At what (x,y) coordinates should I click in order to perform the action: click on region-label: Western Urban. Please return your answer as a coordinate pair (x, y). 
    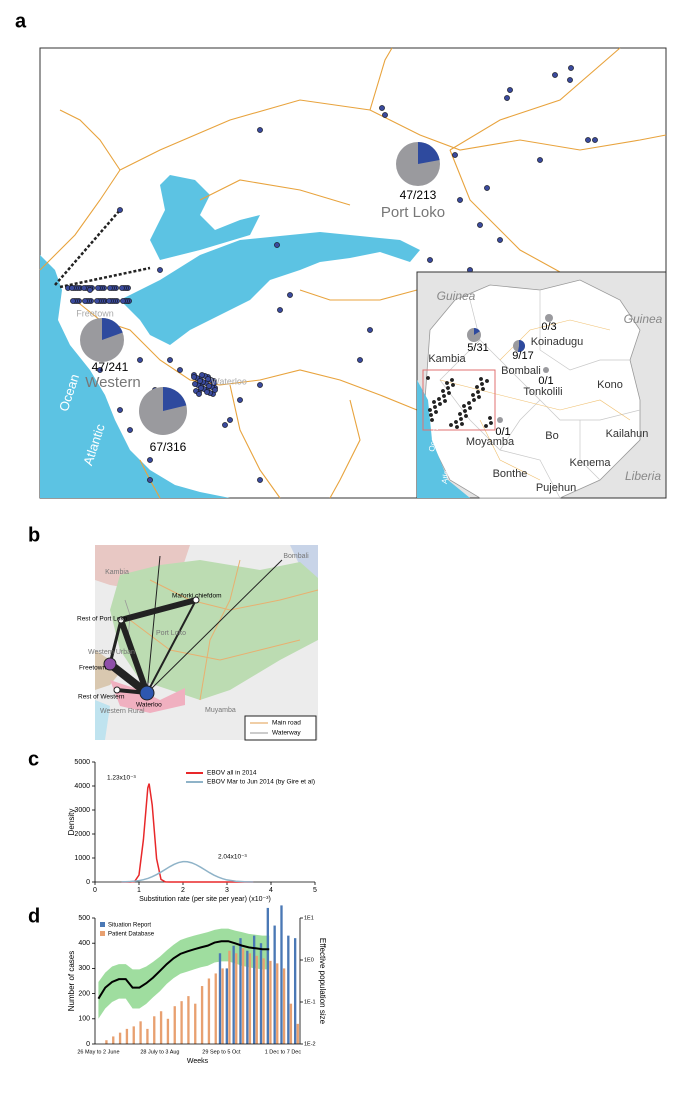
    Looking at the image, I should click on (111, 652).